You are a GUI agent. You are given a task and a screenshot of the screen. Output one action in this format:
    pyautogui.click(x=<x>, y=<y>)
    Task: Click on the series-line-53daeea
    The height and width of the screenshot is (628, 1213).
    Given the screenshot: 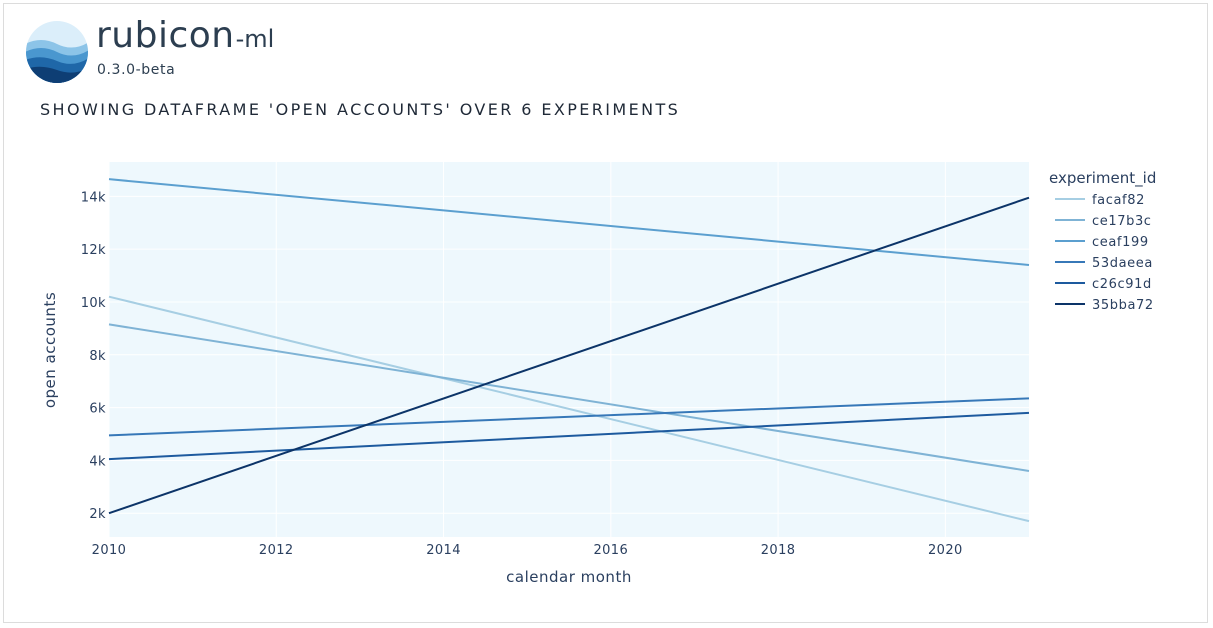 What is the action you would take?
    pyautogui.click(x=569, y=417)
    